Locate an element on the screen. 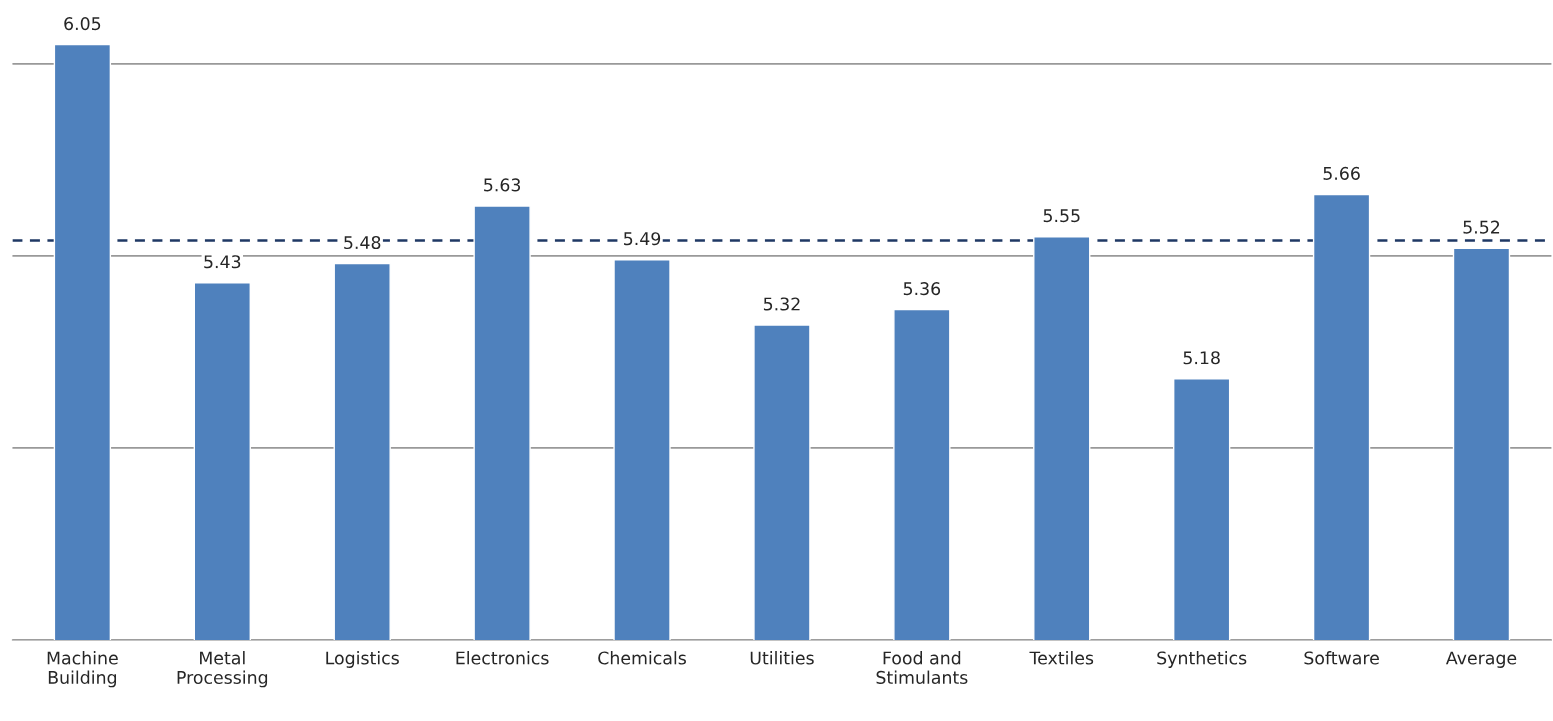 The image size is (1553, 721). x-tick-label: Food and Stimulants is located at coordinates (922, 667).